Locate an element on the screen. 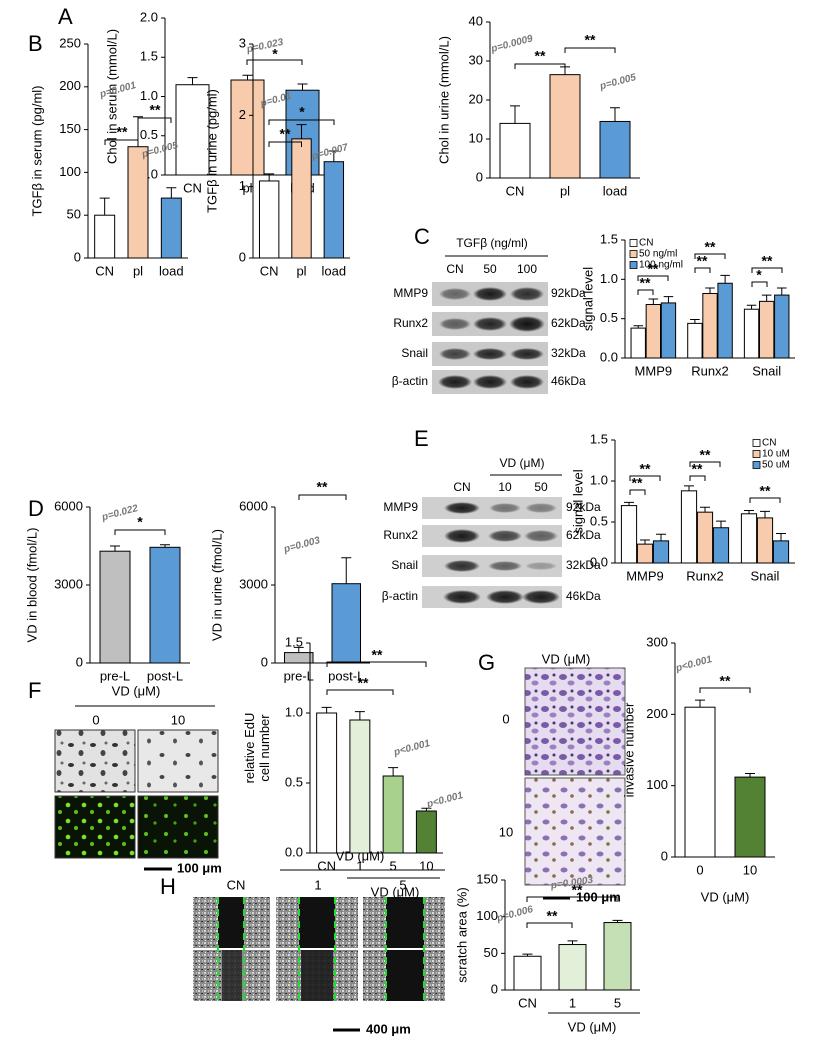 Image resolution: width=821 pixels, height=1055 pixels. x-tick-label: 5 is located at coordinates (393, 865).